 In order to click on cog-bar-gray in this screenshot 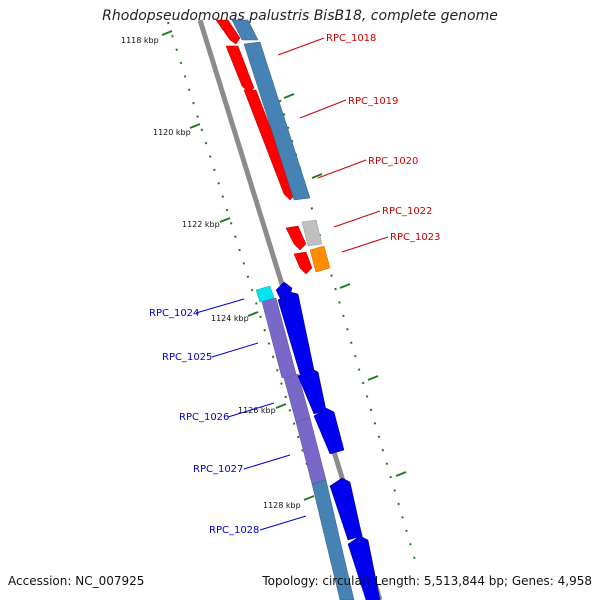, I will do `click(312, 233)`.